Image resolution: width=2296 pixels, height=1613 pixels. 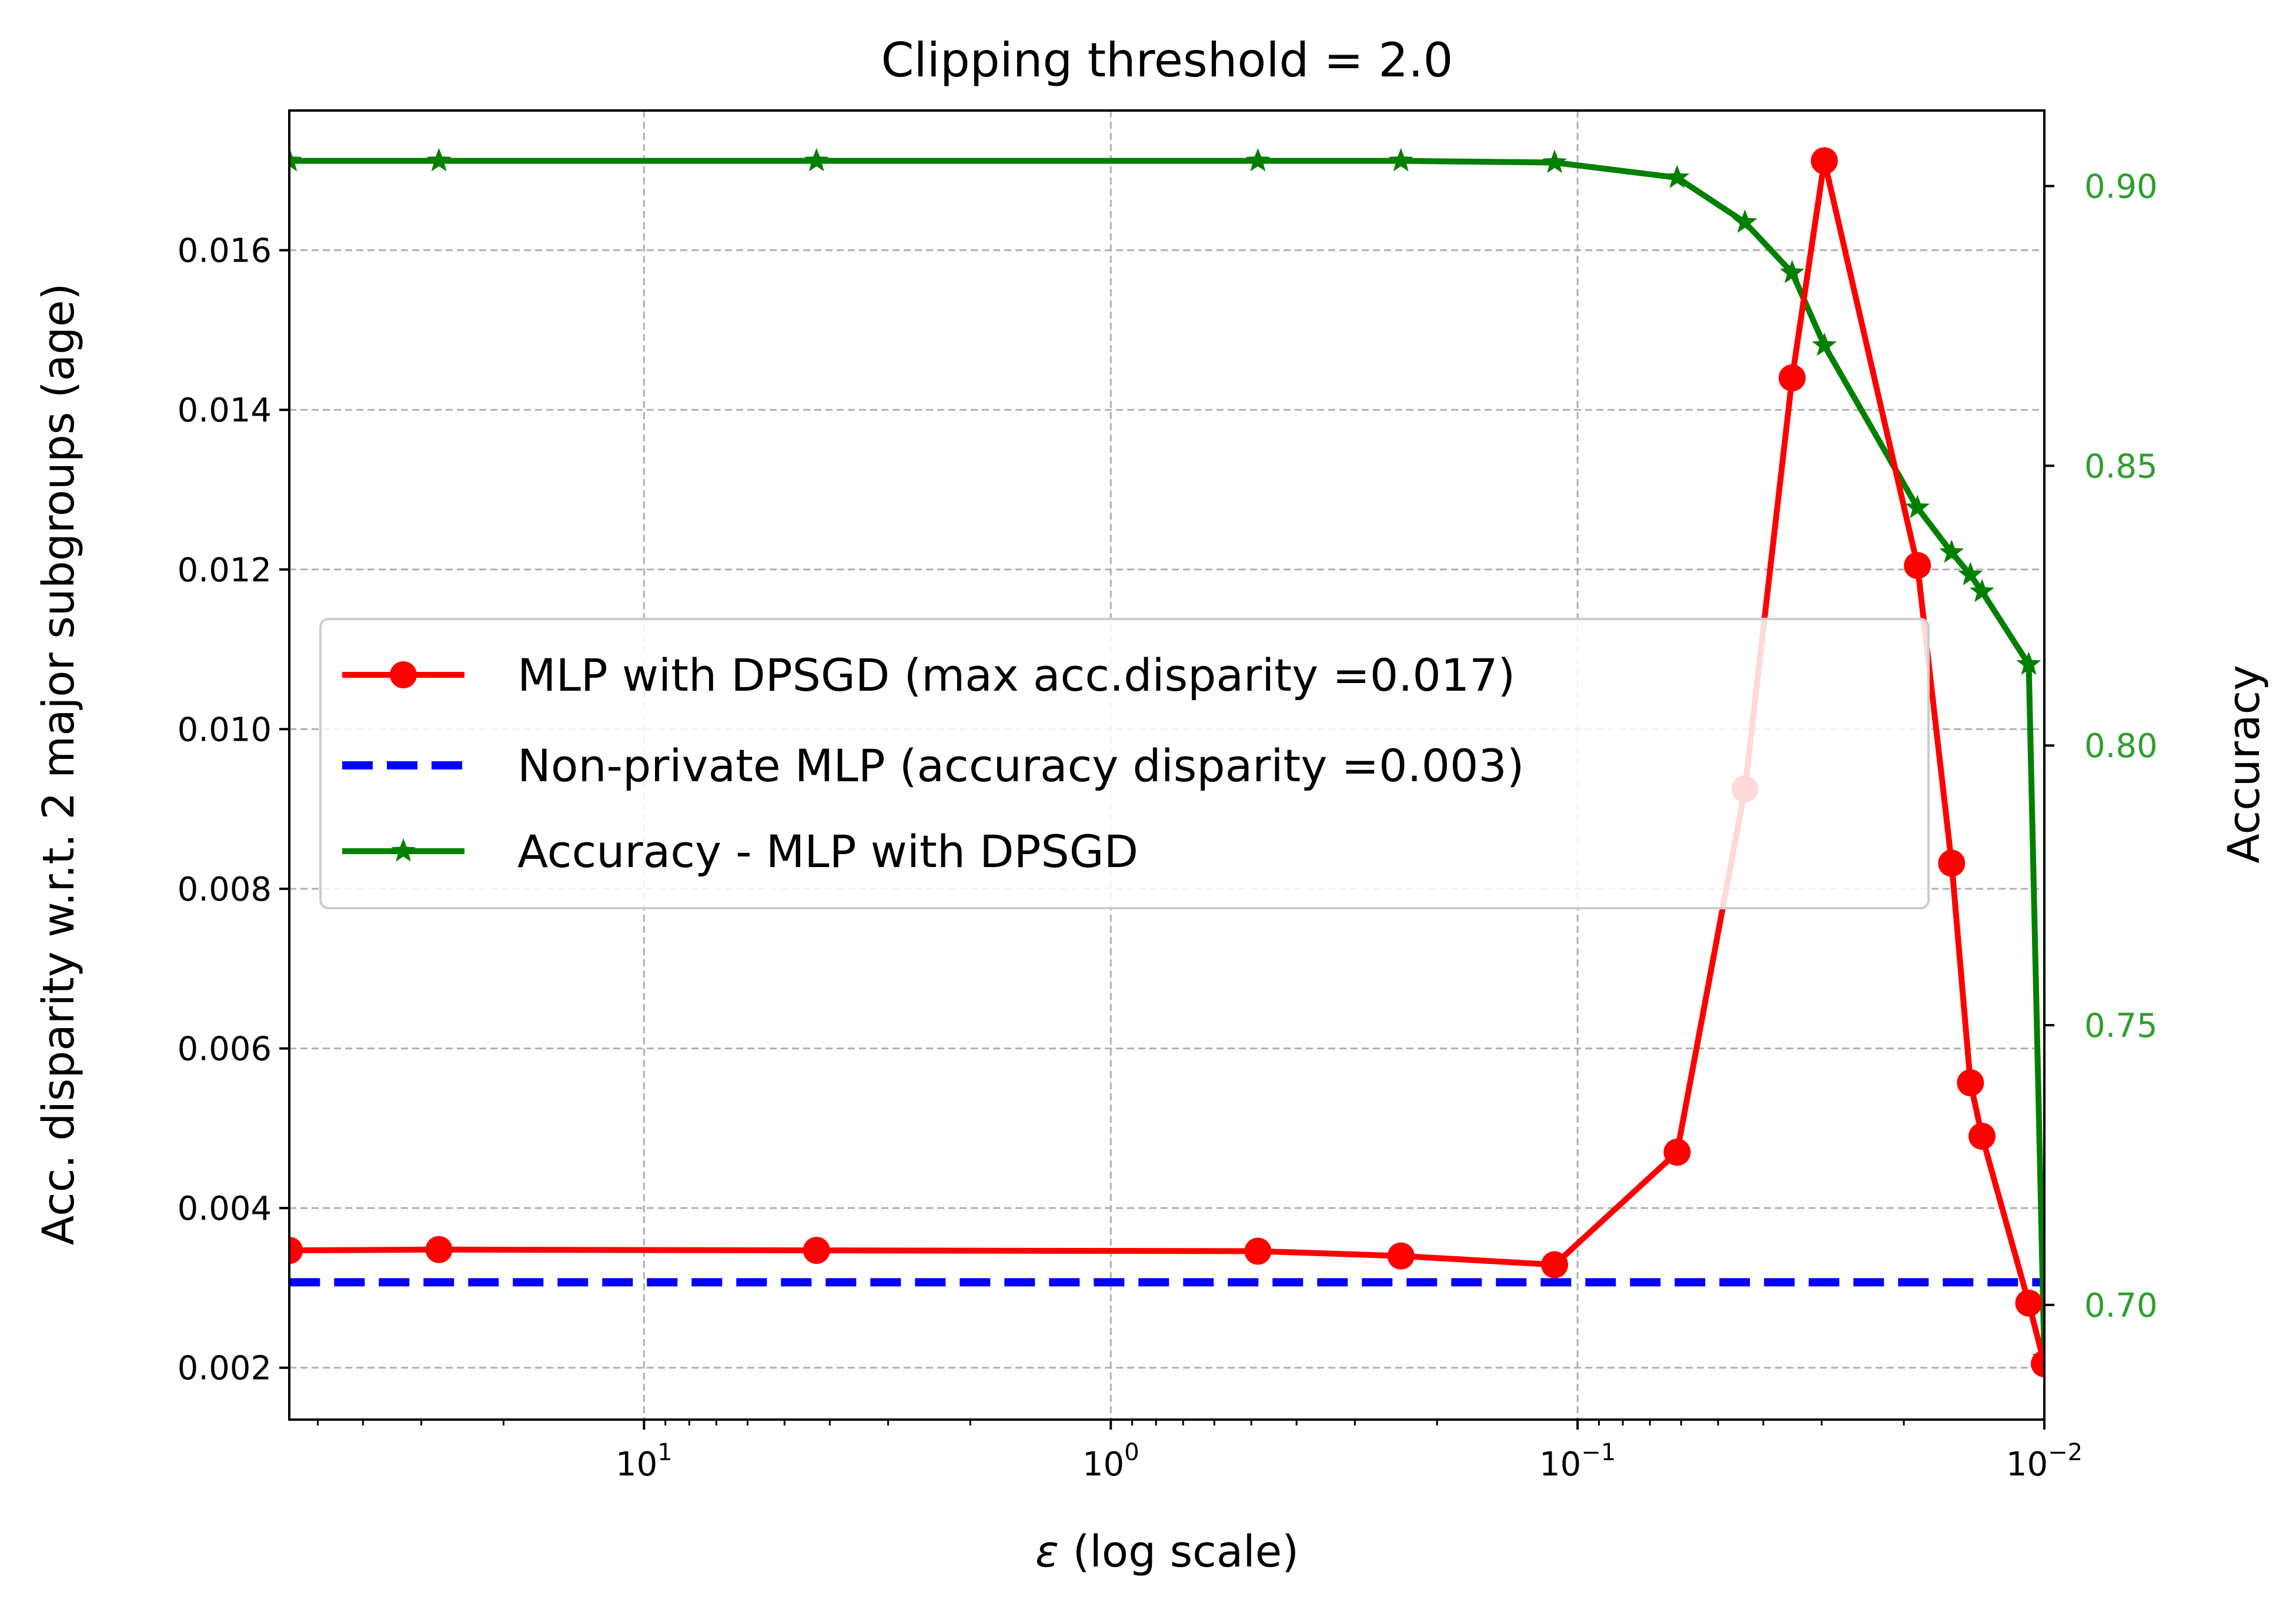 I want to click on y-tick-label: 0.012, so click(x=225, y=570).